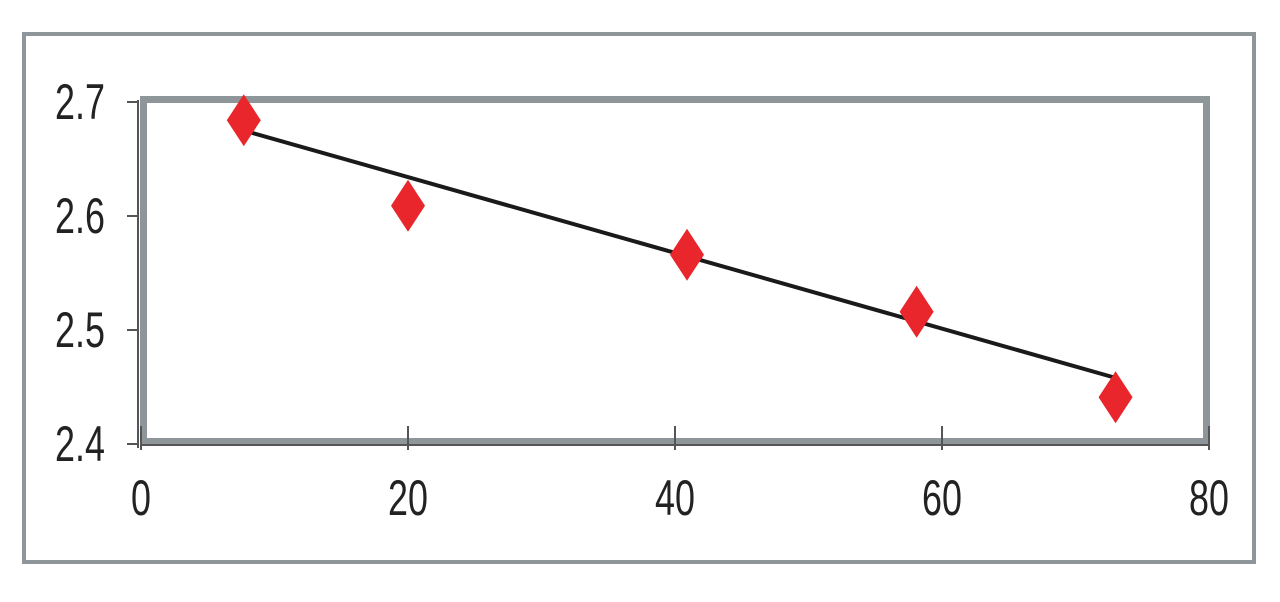  Describe the element at coordinates (942, 499) in the screenshot. I see `x-tick-label: 60` at that location.